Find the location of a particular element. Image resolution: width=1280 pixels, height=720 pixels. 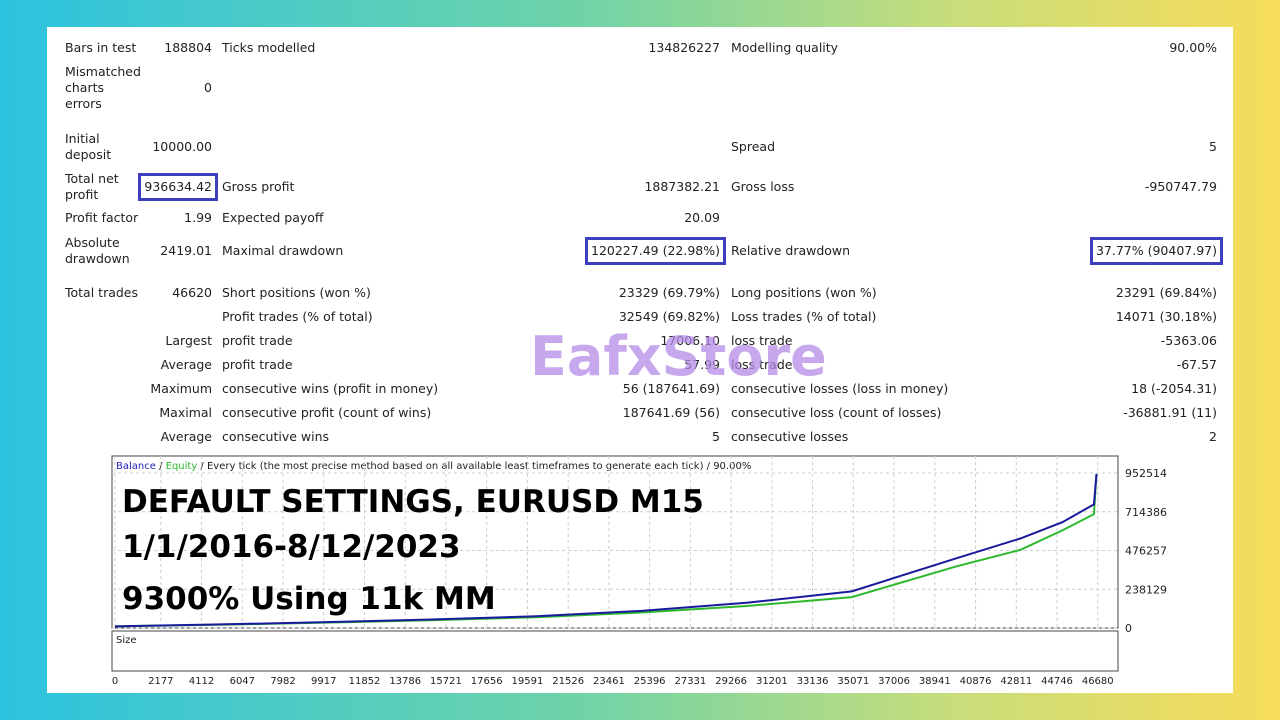

report-cell: Spread is located at coordinates (753, 146).